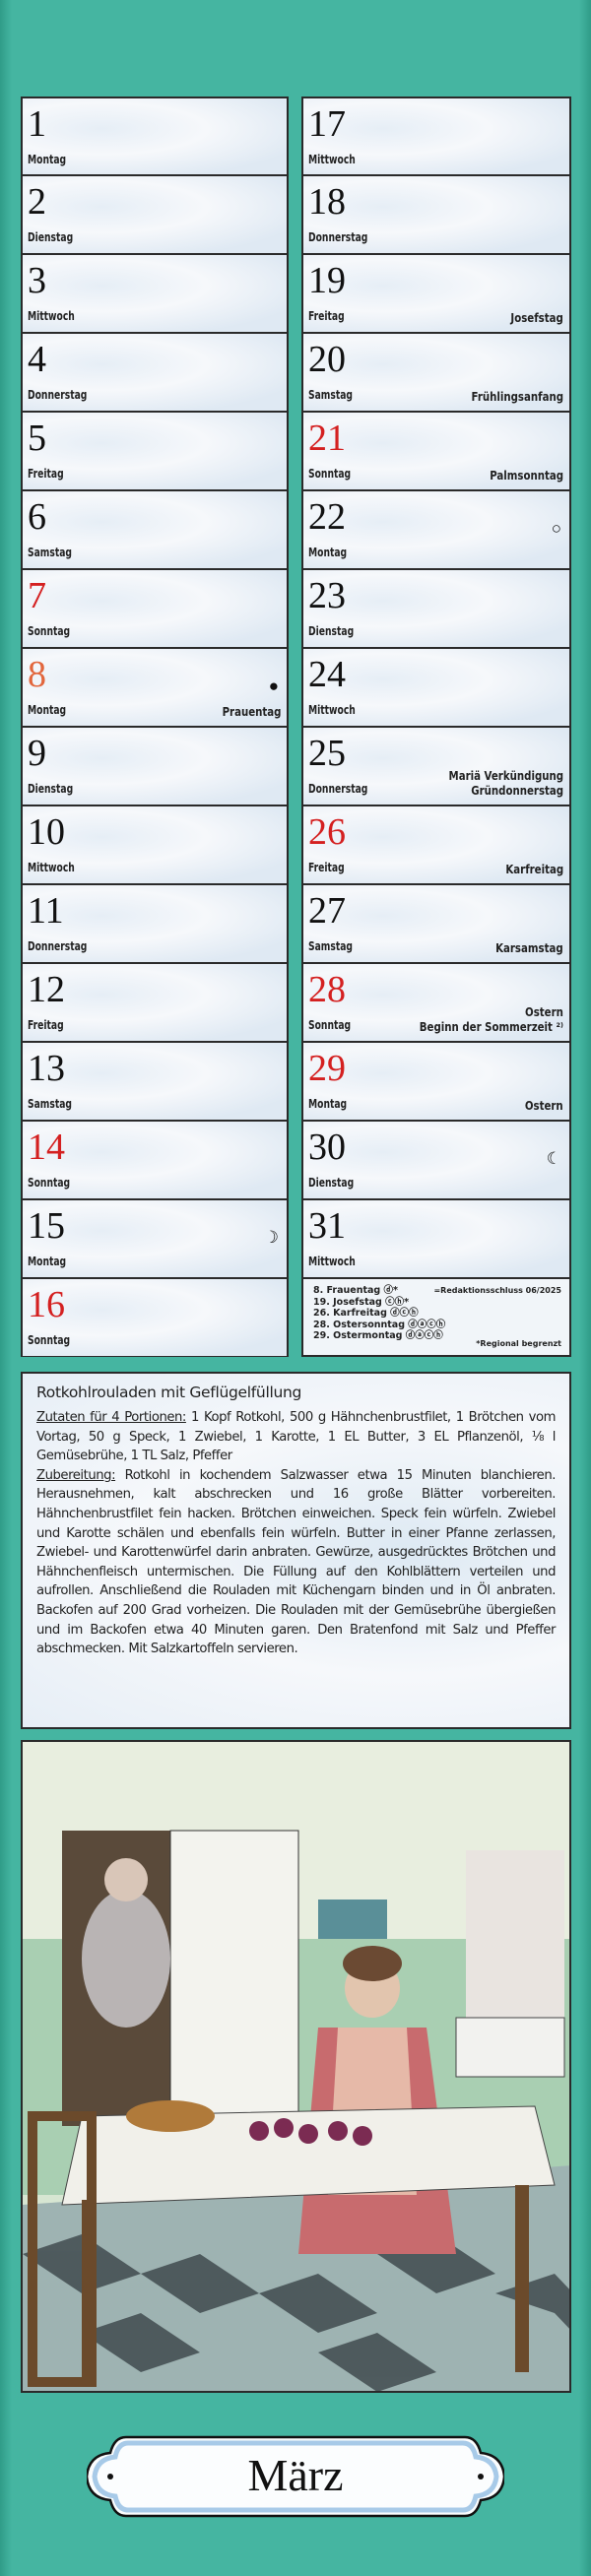  What do you see at coordinates (361, 1302) in the screenshot?
I see `legend-line: 19. Josefstag ⓒⓗ*` at bounding box center [361, 1302].